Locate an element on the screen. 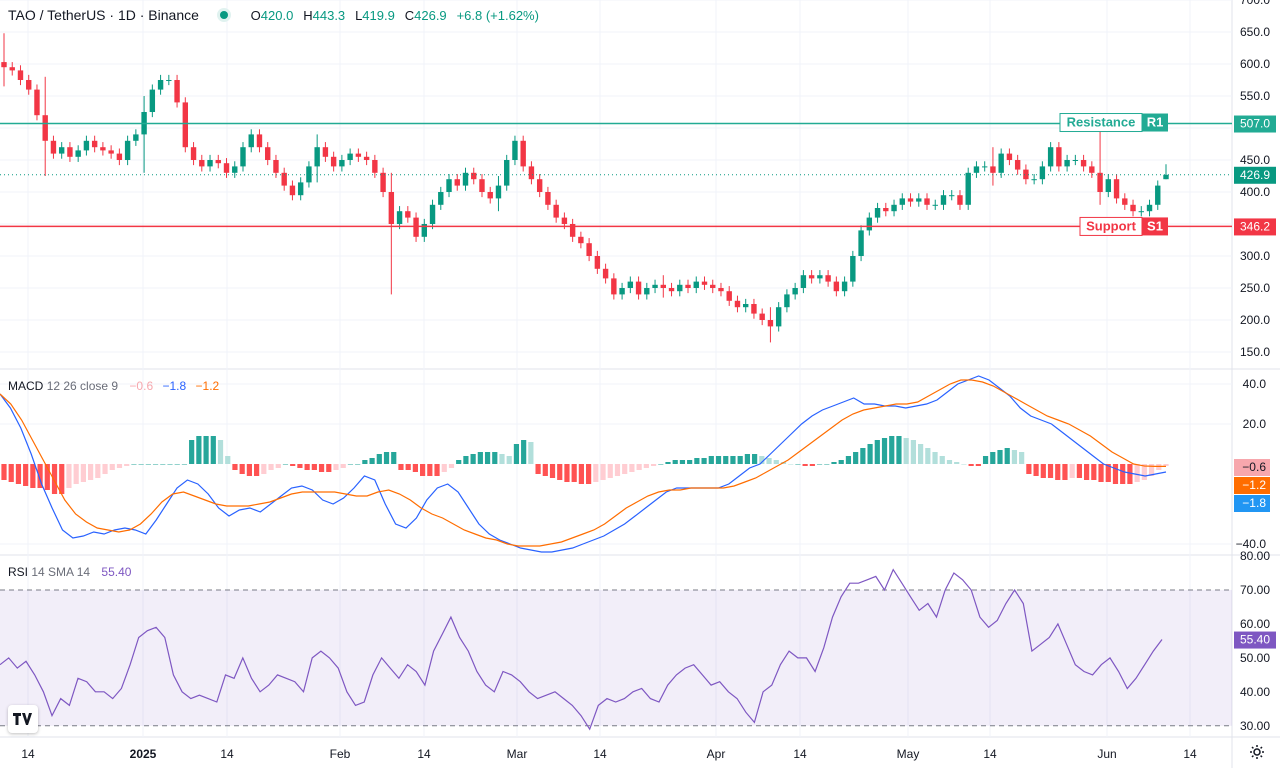  macd-value-badge-text: −0.6 is located at coordinates (1254, 467).